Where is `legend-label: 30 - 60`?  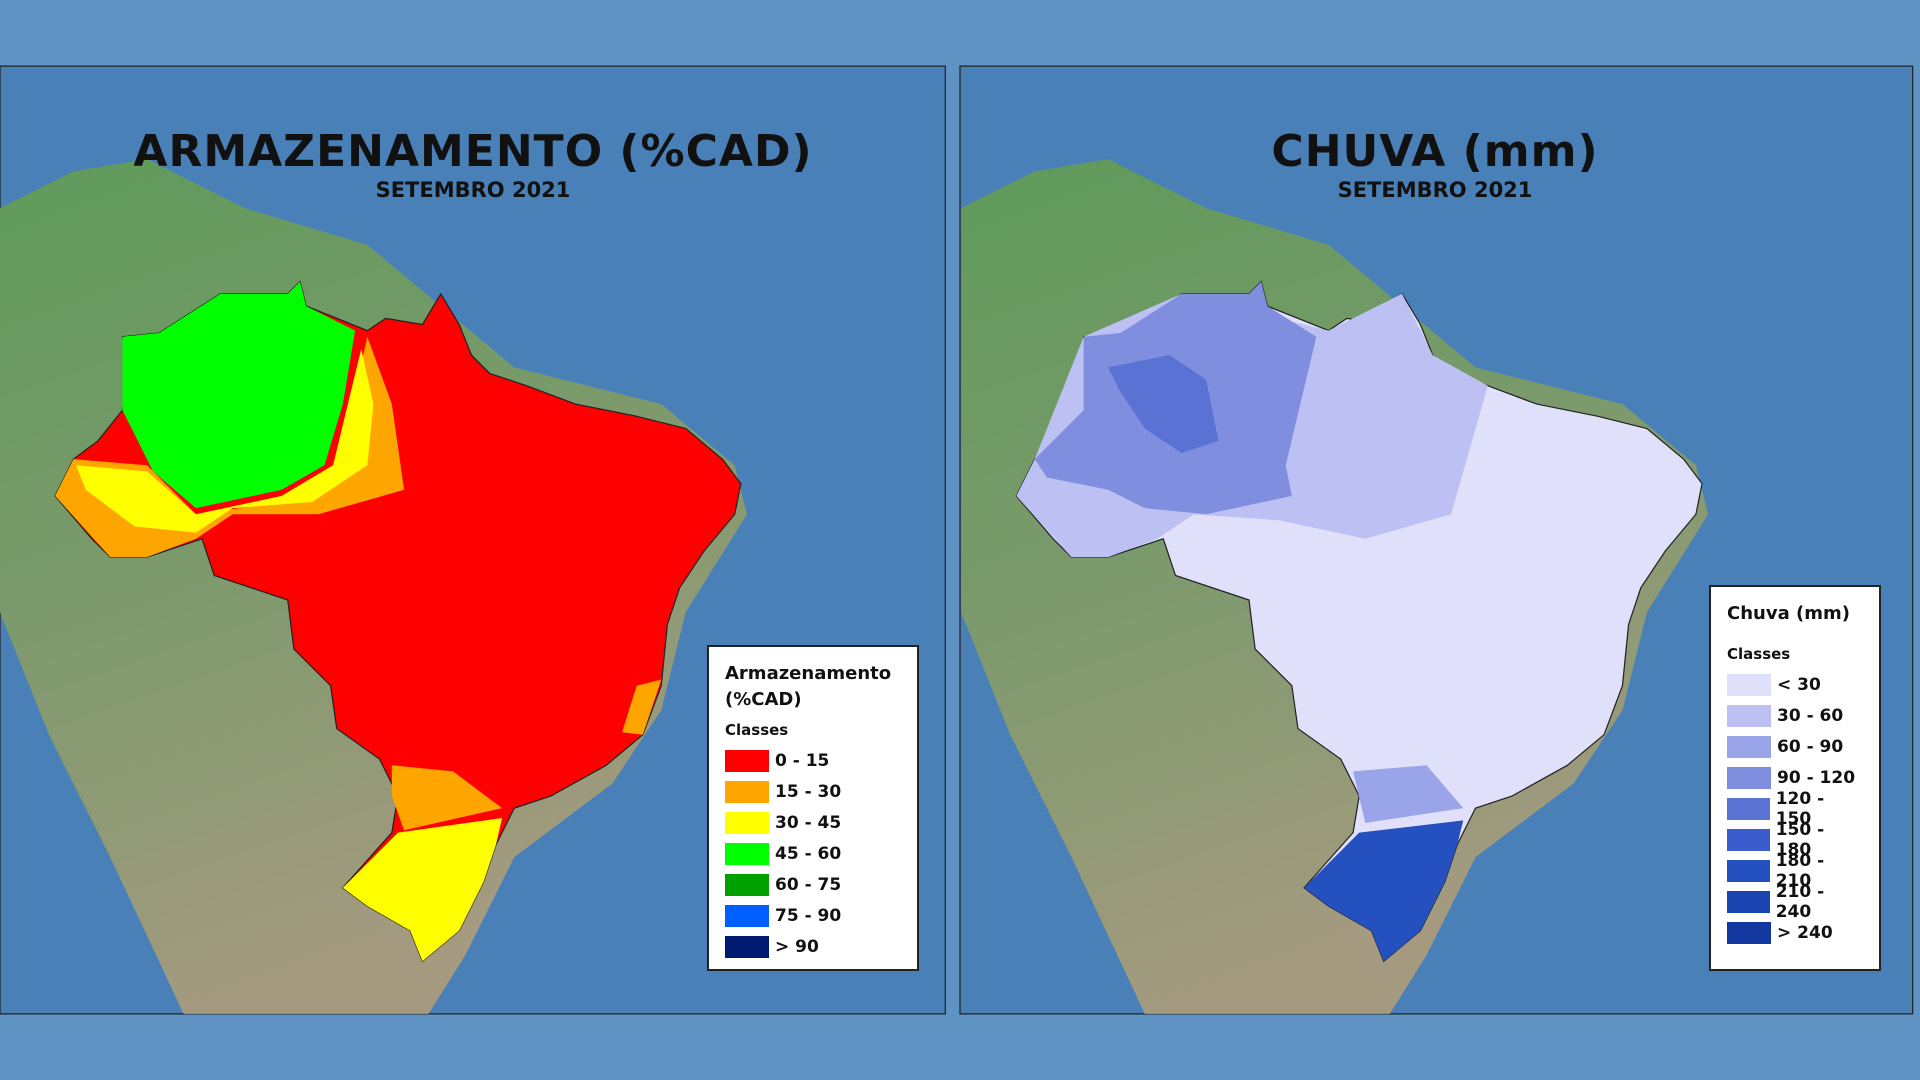
legend-label: 30 - 60 is located at coordinates (1810, 715).